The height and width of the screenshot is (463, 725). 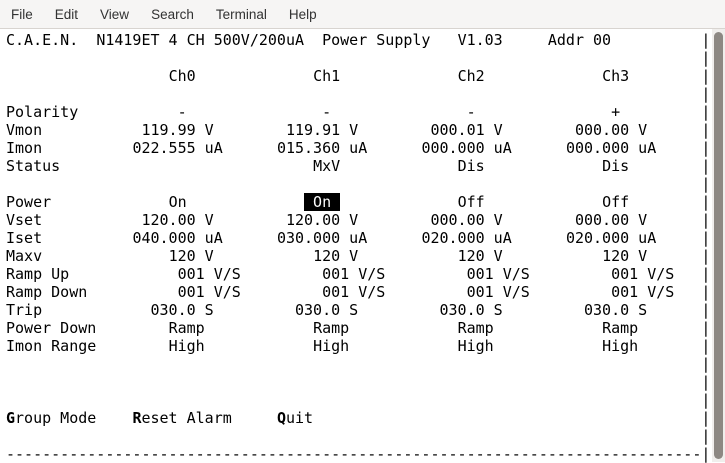 I want to click on row-label-status: Status, so click(x=33, y=166).